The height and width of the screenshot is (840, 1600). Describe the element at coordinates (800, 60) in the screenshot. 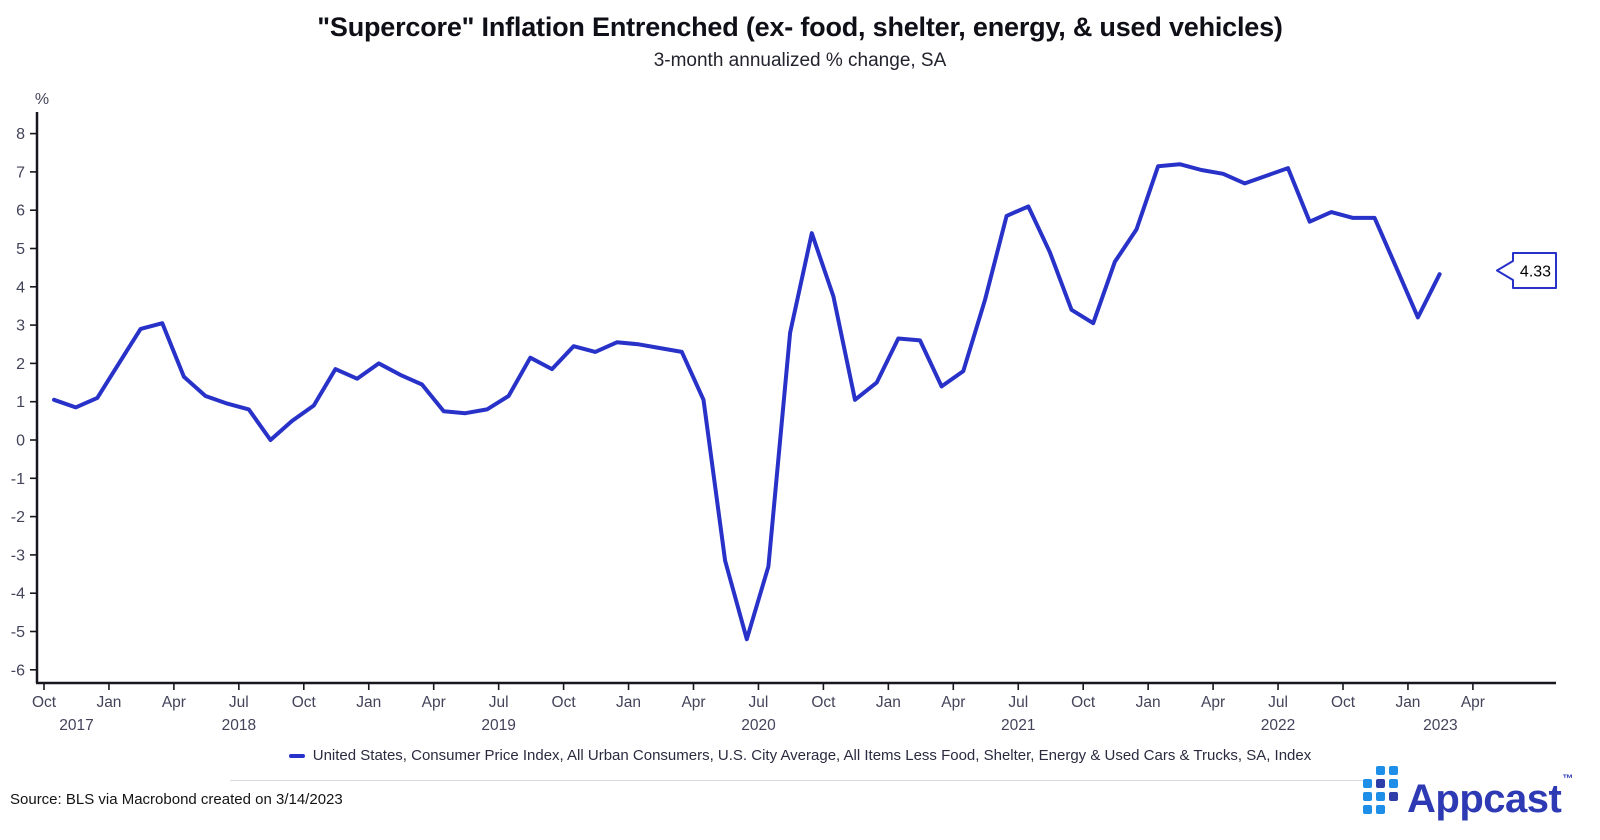

I see `page-subtitle: 3-month annualized % change, SA` at that location.